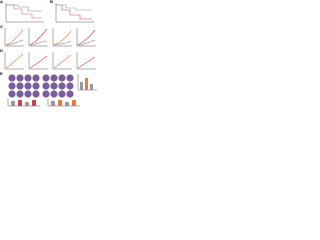  Describe the element at coordinates (74, 13) in the screenshot. I see `survival-plot-b` at that location.